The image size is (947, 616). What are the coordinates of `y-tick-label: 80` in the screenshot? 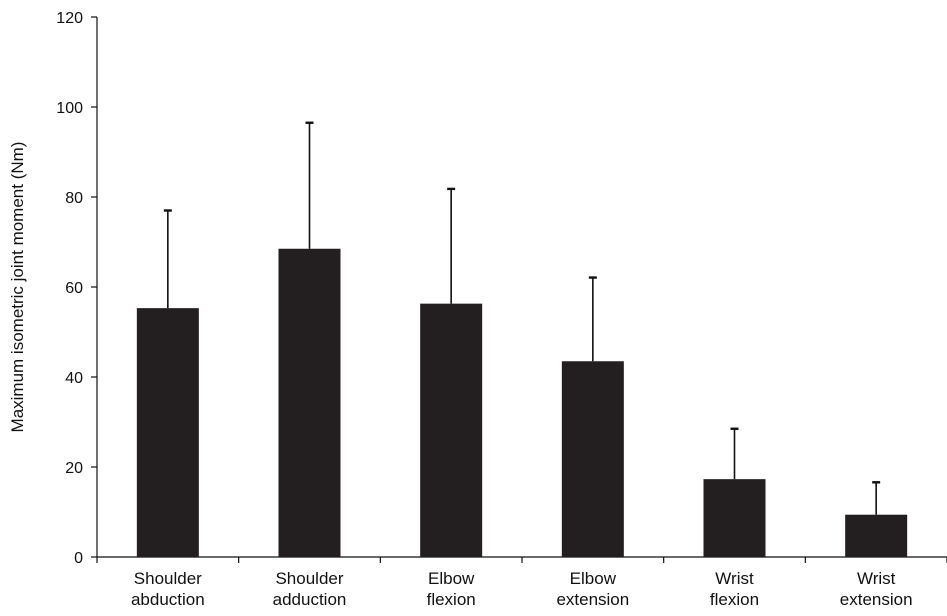 It's located at (74, 198).